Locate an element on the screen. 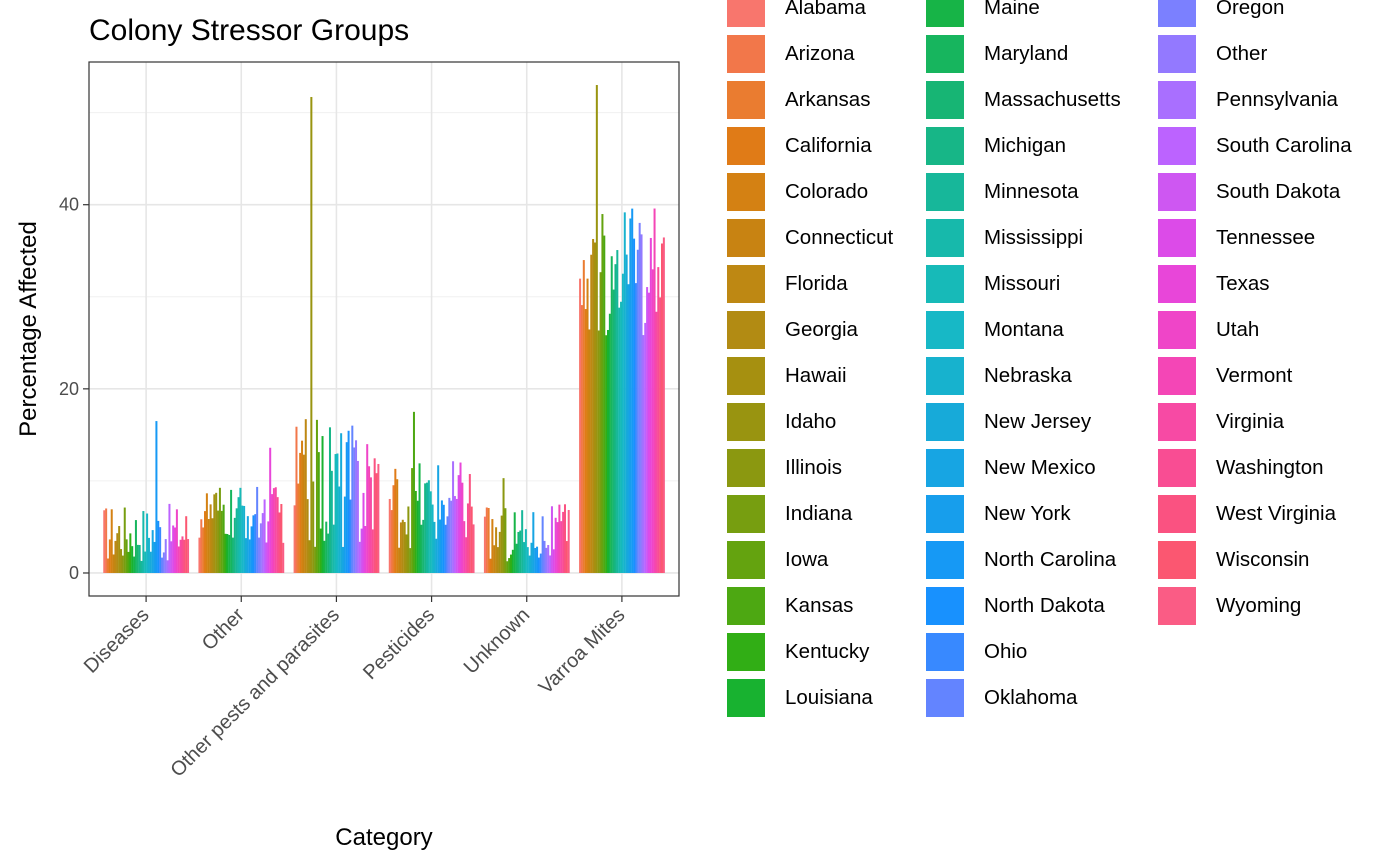 The image size is (1400, 865). legend-label: Wyoming is located at coordinates (1259, 605).